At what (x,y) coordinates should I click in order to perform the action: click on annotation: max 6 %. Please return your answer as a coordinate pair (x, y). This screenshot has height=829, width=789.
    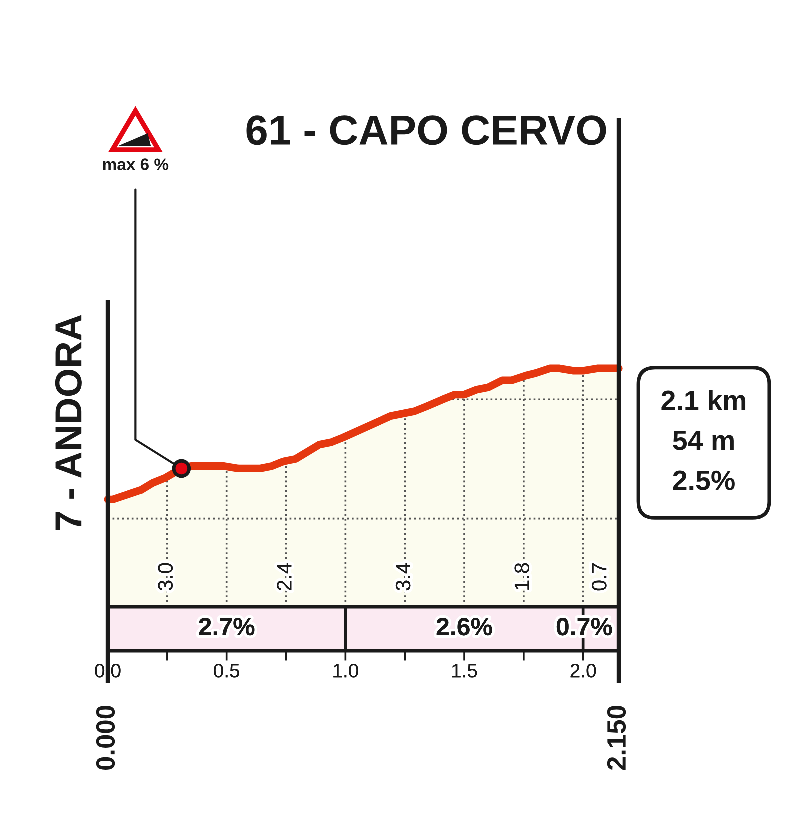
    Looking at the image, I should click on (136, 164).